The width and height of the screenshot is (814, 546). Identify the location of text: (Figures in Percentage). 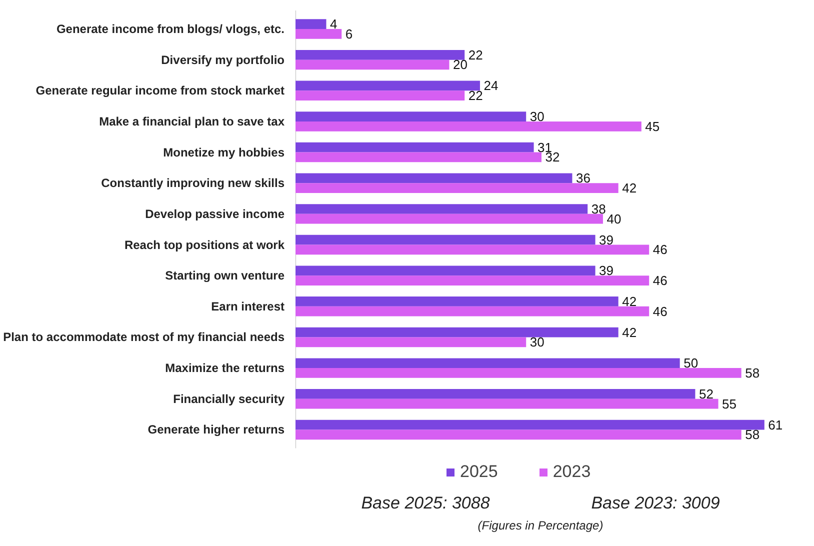
(541, 525).